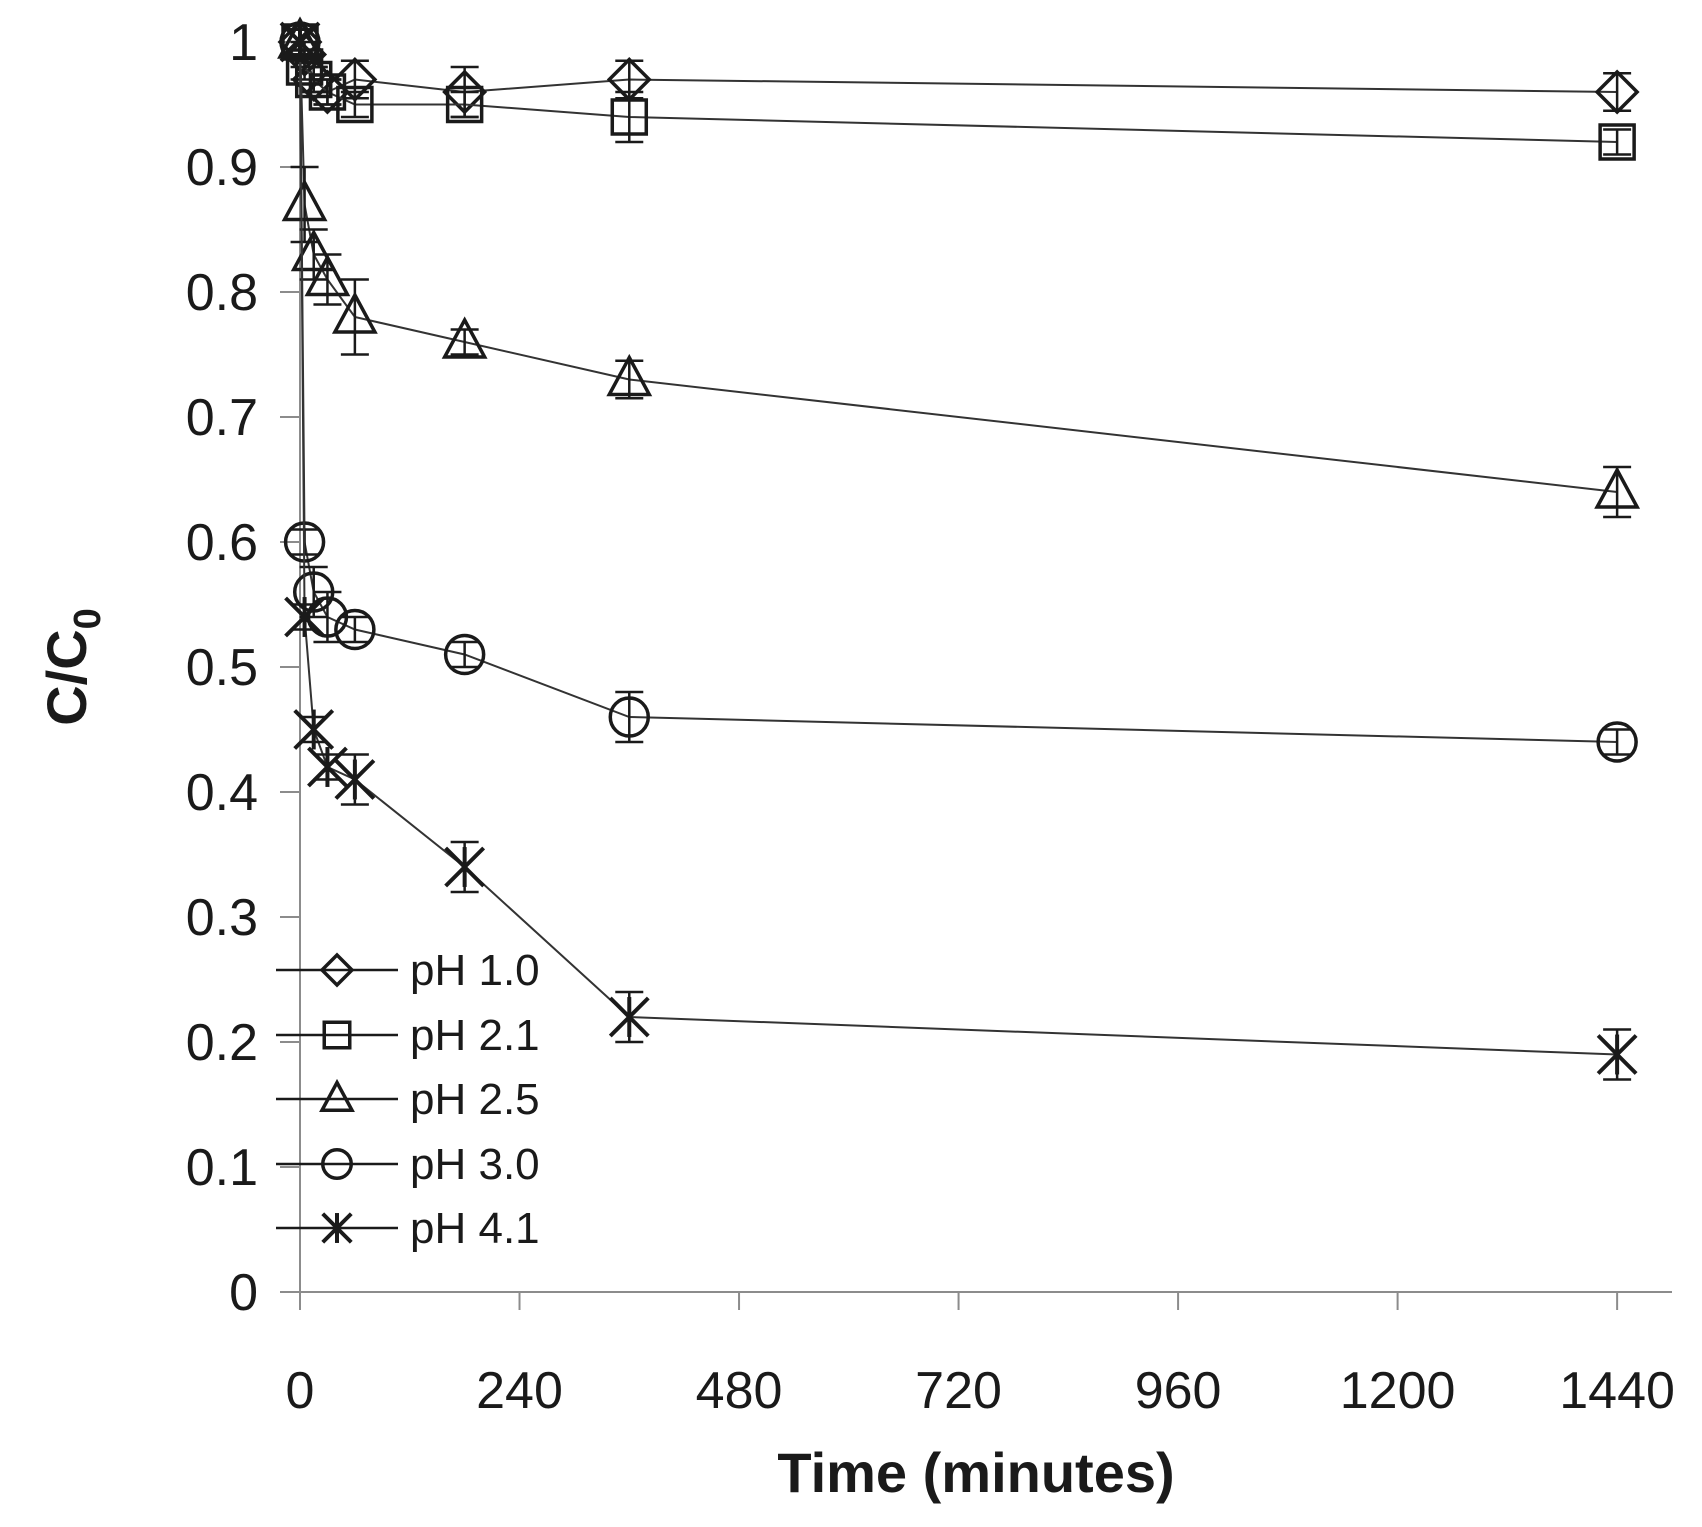  What do you see at coordinates (1398, 1391) in the screenshot?
I see `x-tick-label: 1200` at bounding box center [1398, 1391].